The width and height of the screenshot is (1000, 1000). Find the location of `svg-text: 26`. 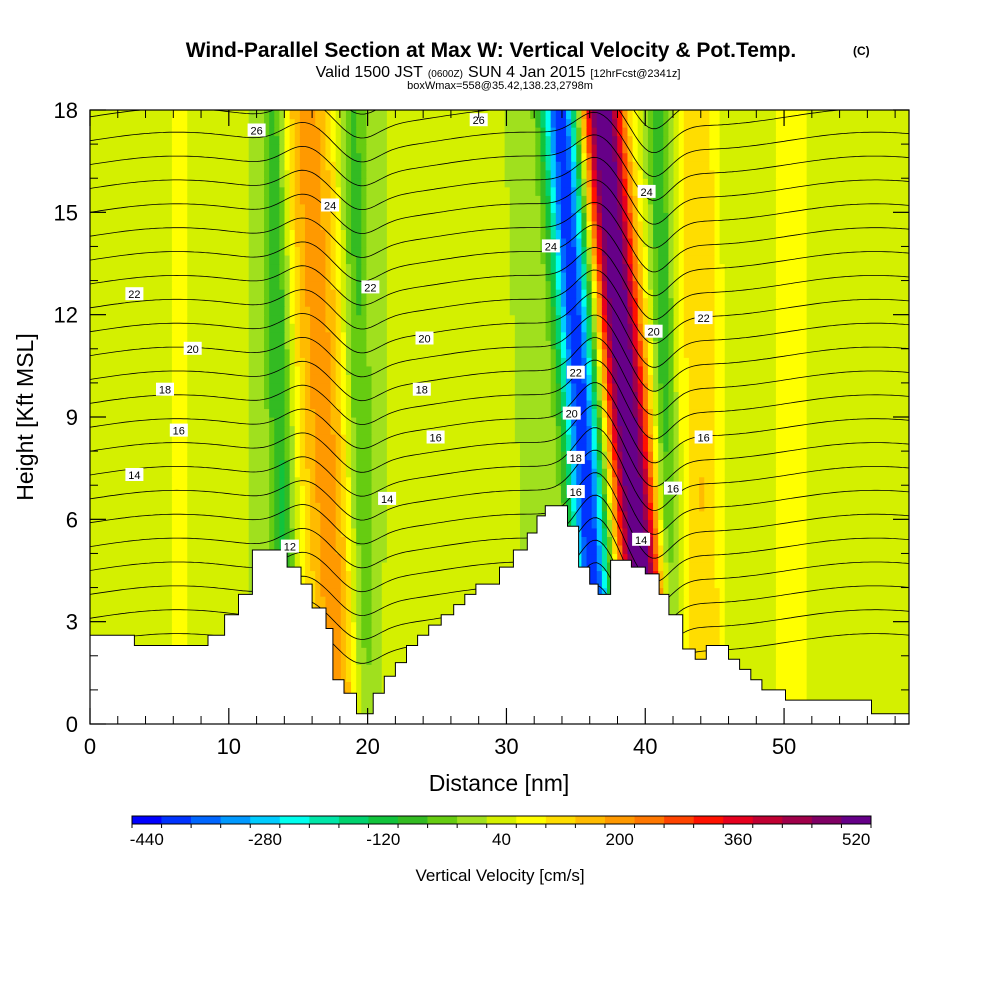

svg-text: 26 is located at coordinates (256, 132).